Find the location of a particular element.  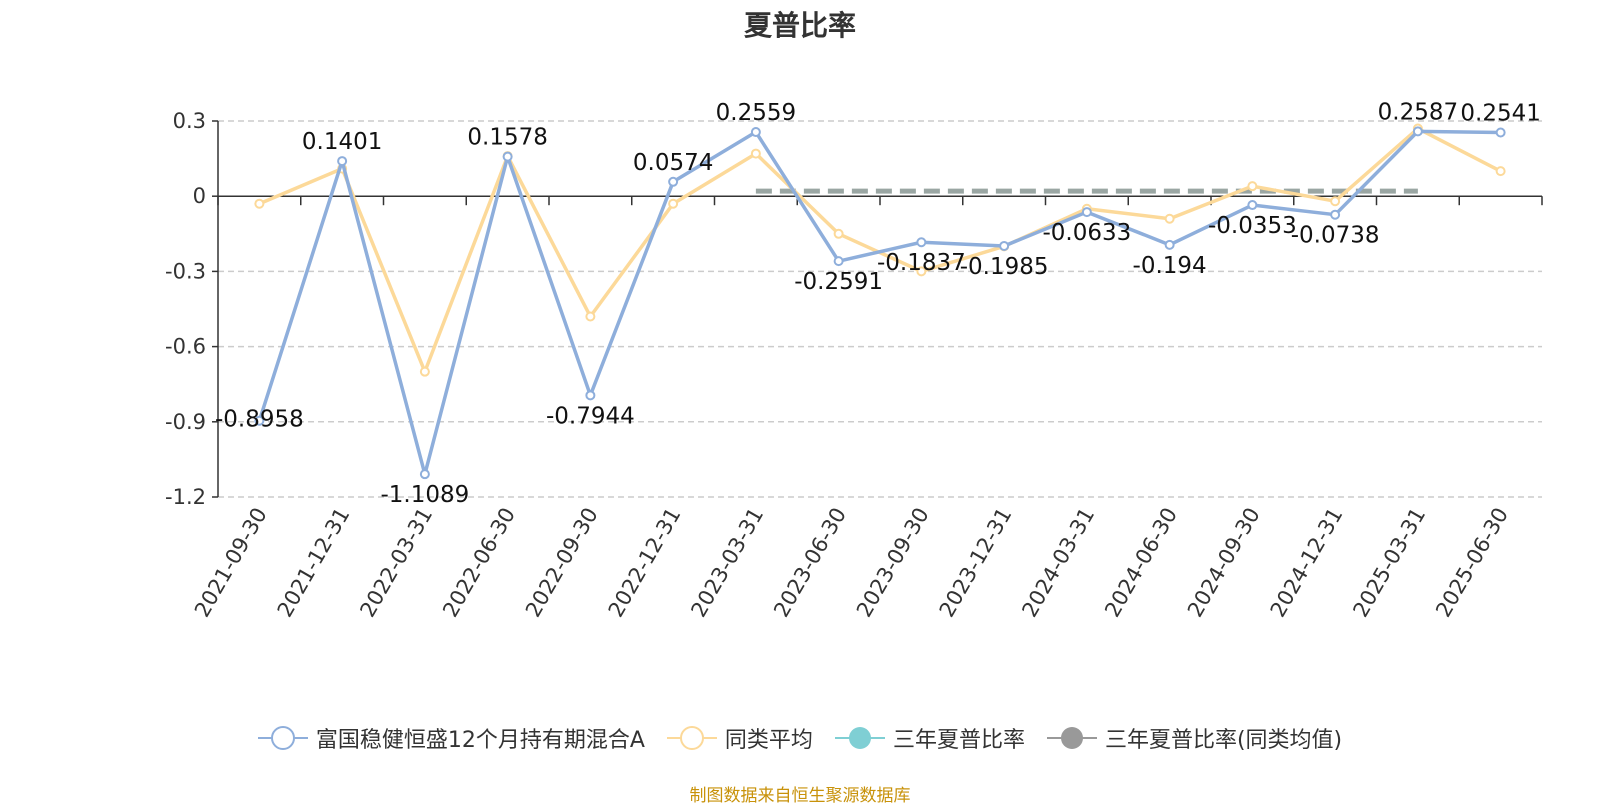

y-tick-label: 0.3 is located at coordinates (189, 121).